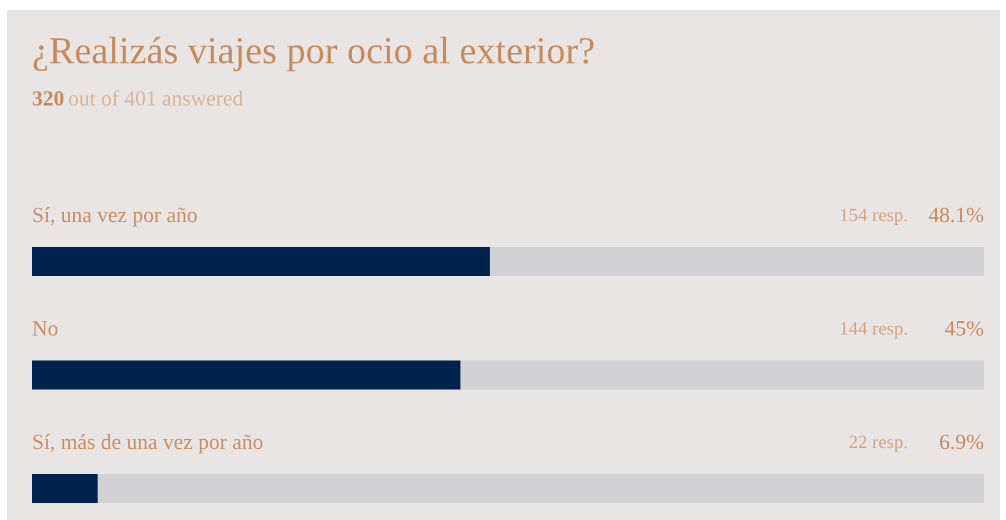  Describe the element at coordinates (313, 54) in the screenshot. I see `chart-title: ¿Realizás viajes por ocio al exterior?` at that location.